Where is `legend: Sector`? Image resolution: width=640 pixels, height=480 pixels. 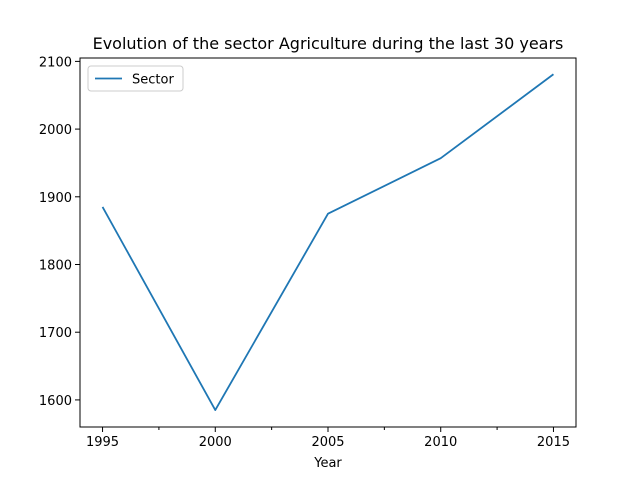
legend: Sector is located at coordinates (135, 78).